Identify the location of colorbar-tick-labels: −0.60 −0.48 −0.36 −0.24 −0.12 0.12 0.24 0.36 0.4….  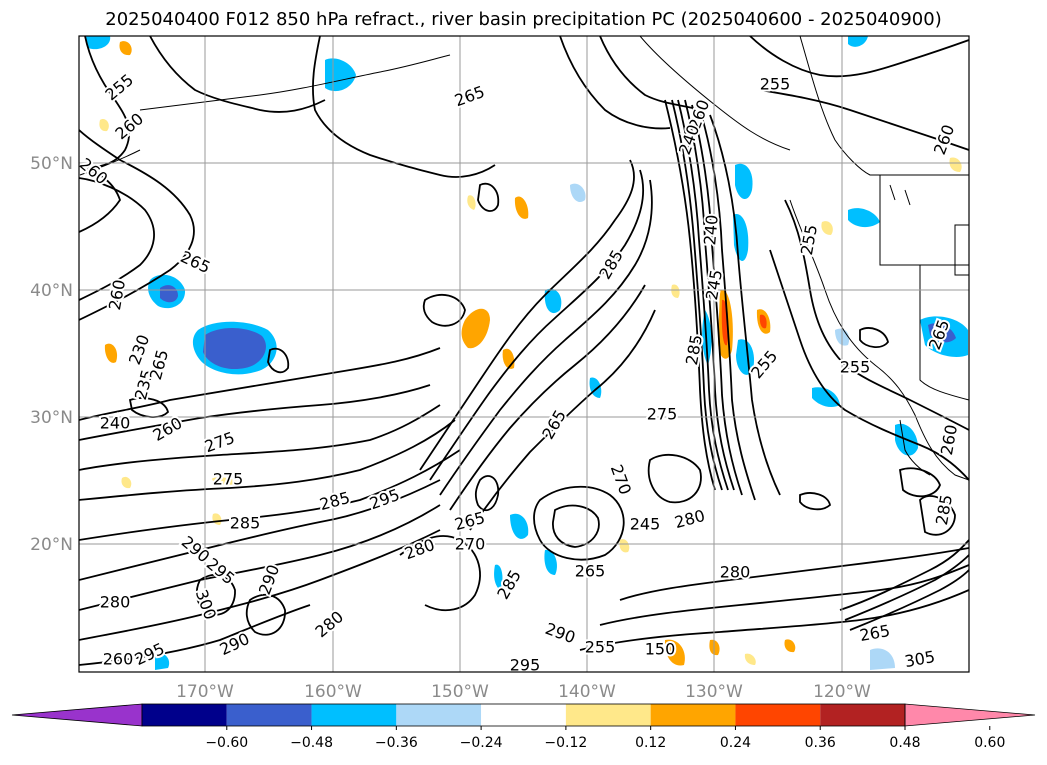
(605, 738).